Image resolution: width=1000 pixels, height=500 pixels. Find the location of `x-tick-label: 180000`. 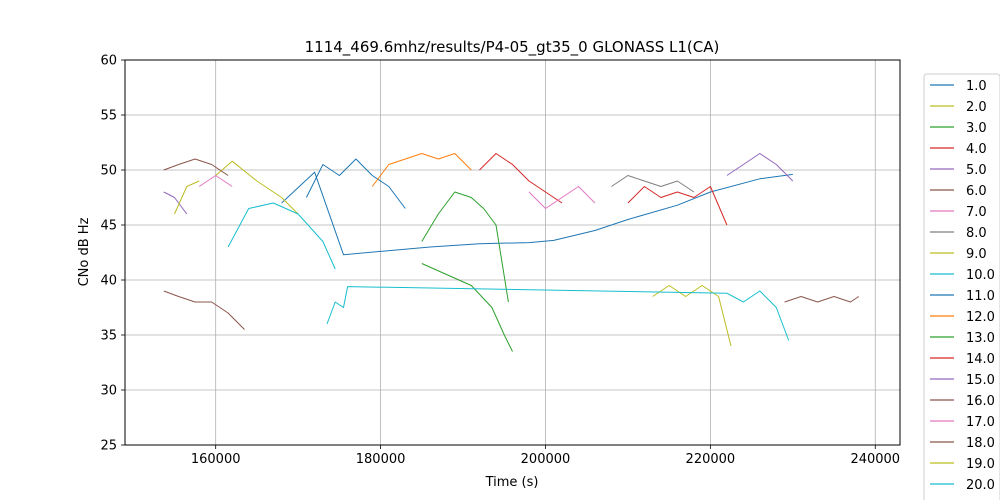

x-tick-label: 180000 is located at coordinates (381, 459).